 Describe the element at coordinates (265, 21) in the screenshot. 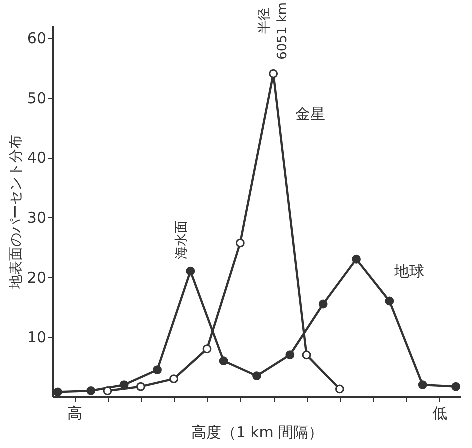

I see `annotation: 半径` at that location.